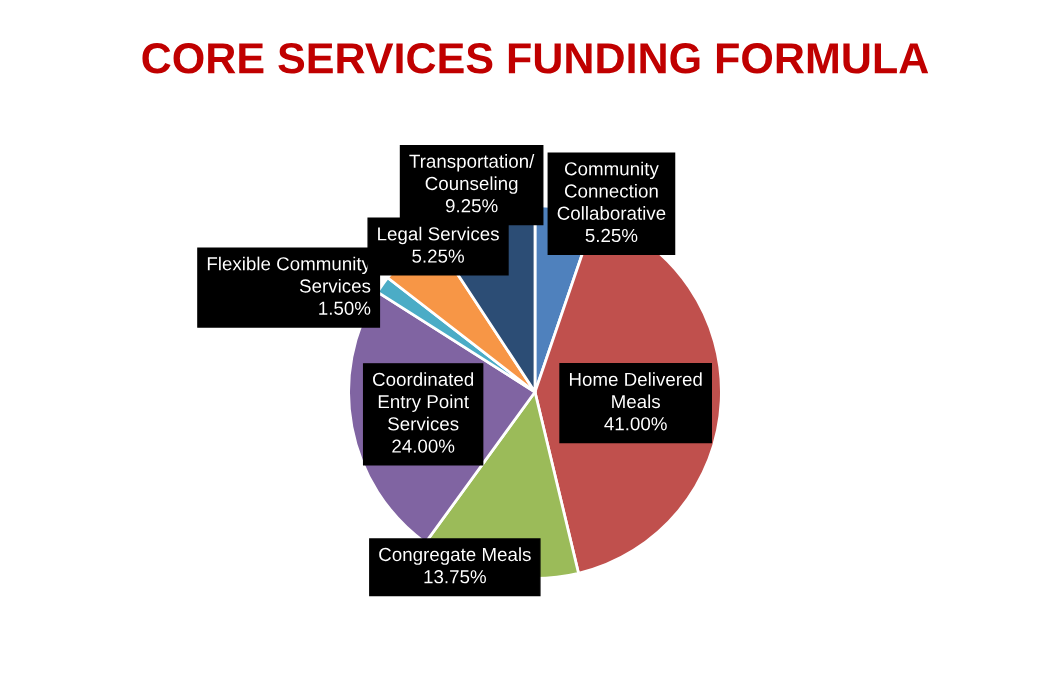 This screenshot has width=1048, height=691. Describe the element at coordinates (455, 556) in the screenshot. I see `slice-label: Congregate Meals` at that location.